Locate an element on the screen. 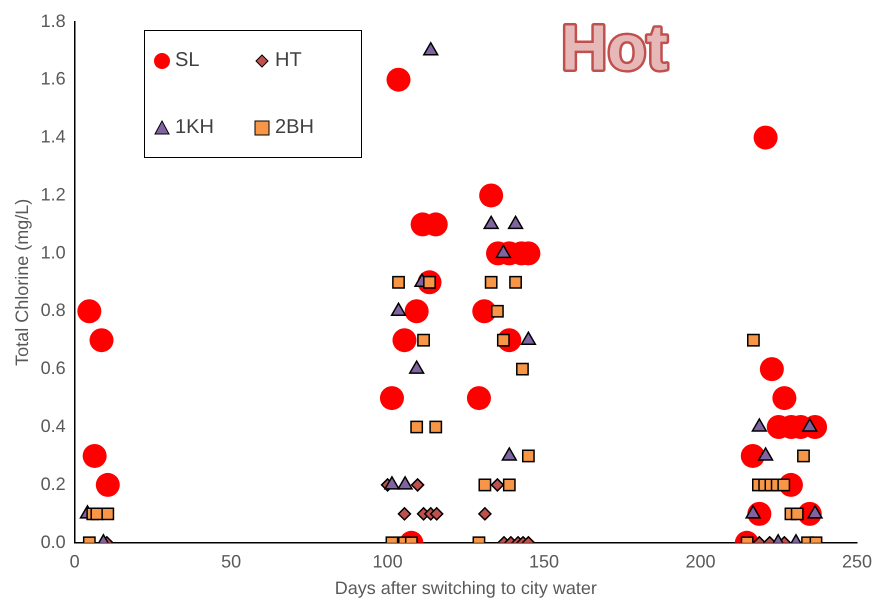 This screenshot has height=612, width=883. x-tick-label: 50 is located at coordinates (231, 562).